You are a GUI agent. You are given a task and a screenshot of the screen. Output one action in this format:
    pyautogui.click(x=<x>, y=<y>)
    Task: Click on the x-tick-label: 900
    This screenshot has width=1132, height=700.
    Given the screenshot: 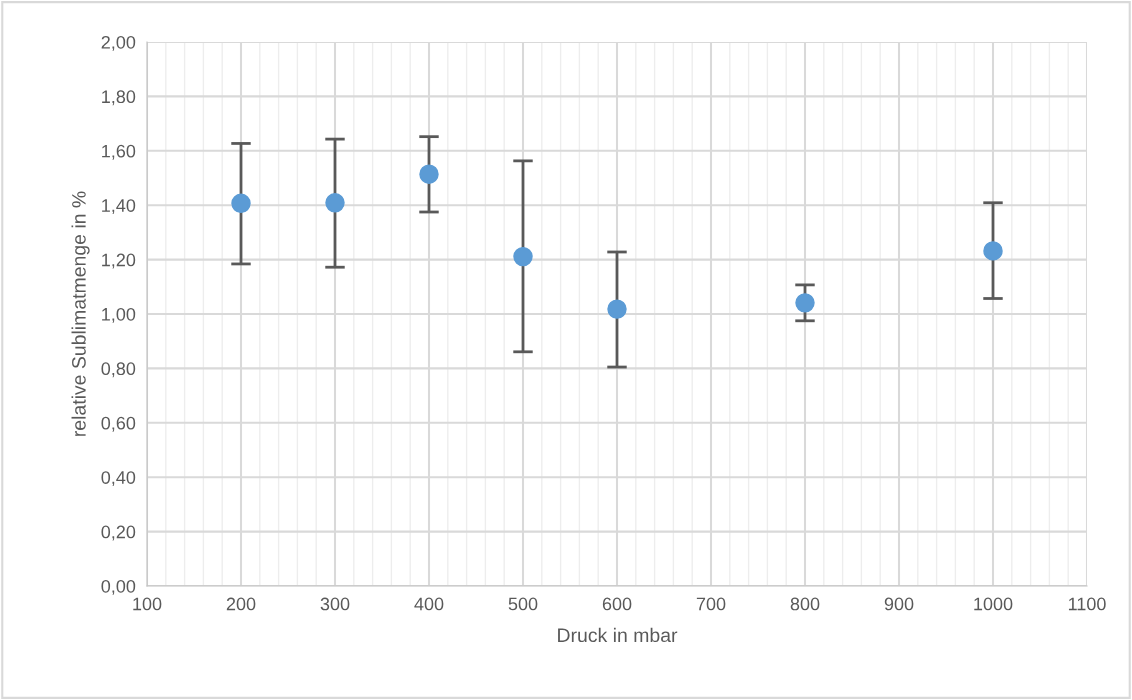 What is the action you would take?
    pyautogui.click(x=899, y=604)
    